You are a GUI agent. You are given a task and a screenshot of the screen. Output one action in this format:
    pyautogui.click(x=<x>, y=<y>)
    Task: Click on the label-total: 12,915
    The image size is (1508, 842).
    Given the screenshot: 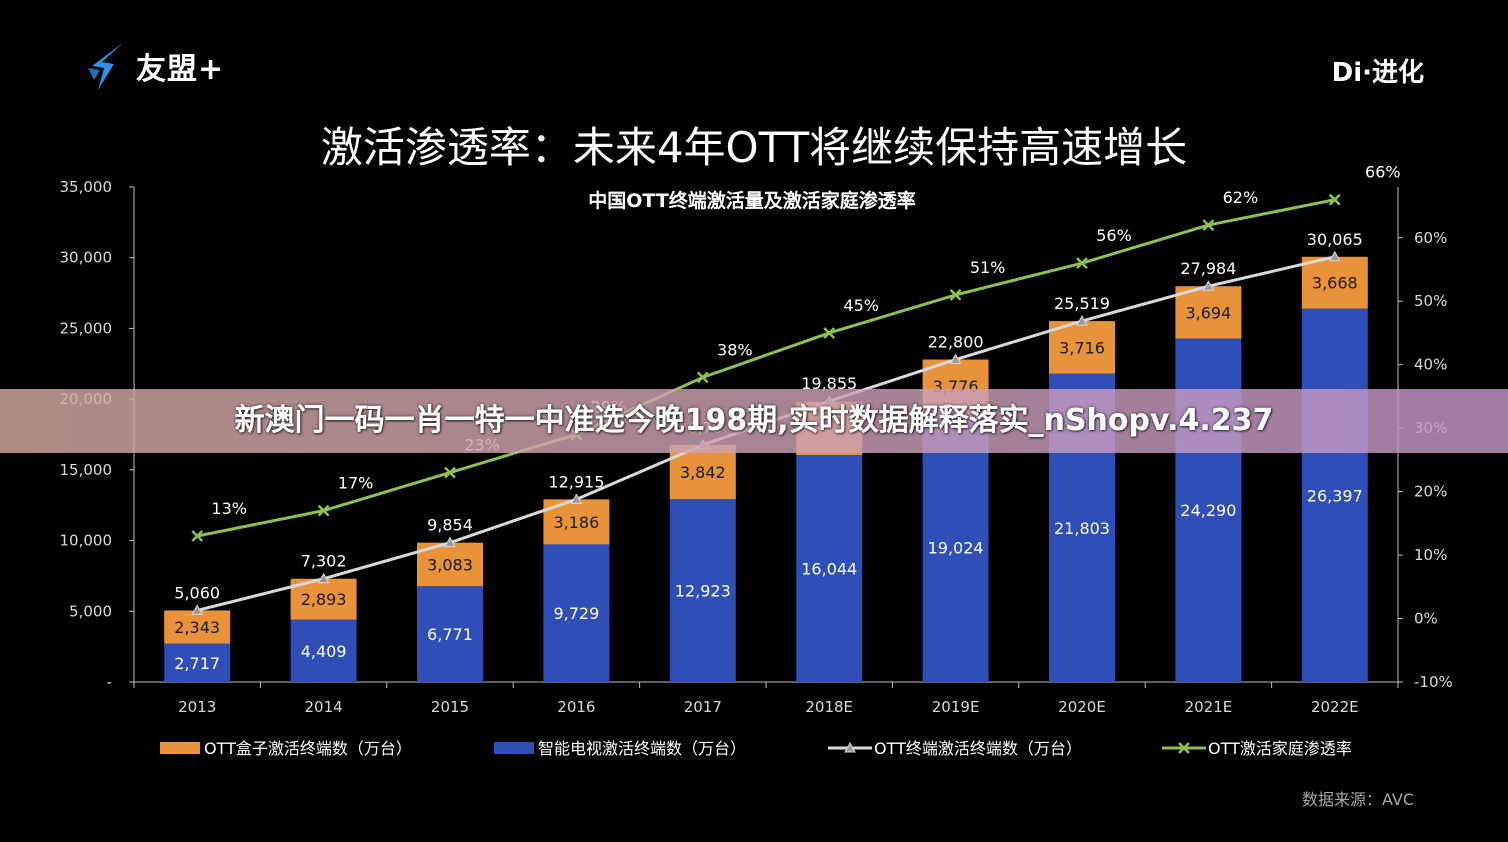 What is the action you would take?
    pyautogui.click(x=576, y=481)
    